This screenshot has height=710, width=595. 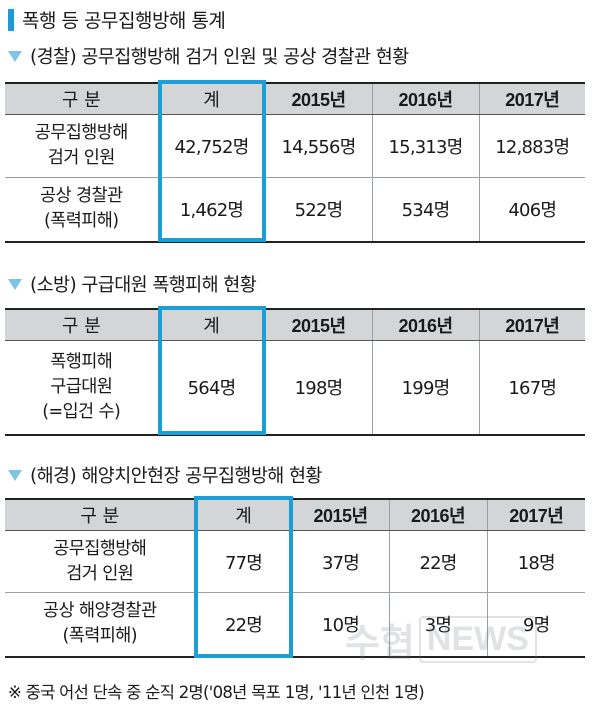 What do you see at coordinates (143, 285) in the screenshot?
I see `section-title-text: (소방) 구급대원 폭행피해 현황` at bounding box center [143, 285].